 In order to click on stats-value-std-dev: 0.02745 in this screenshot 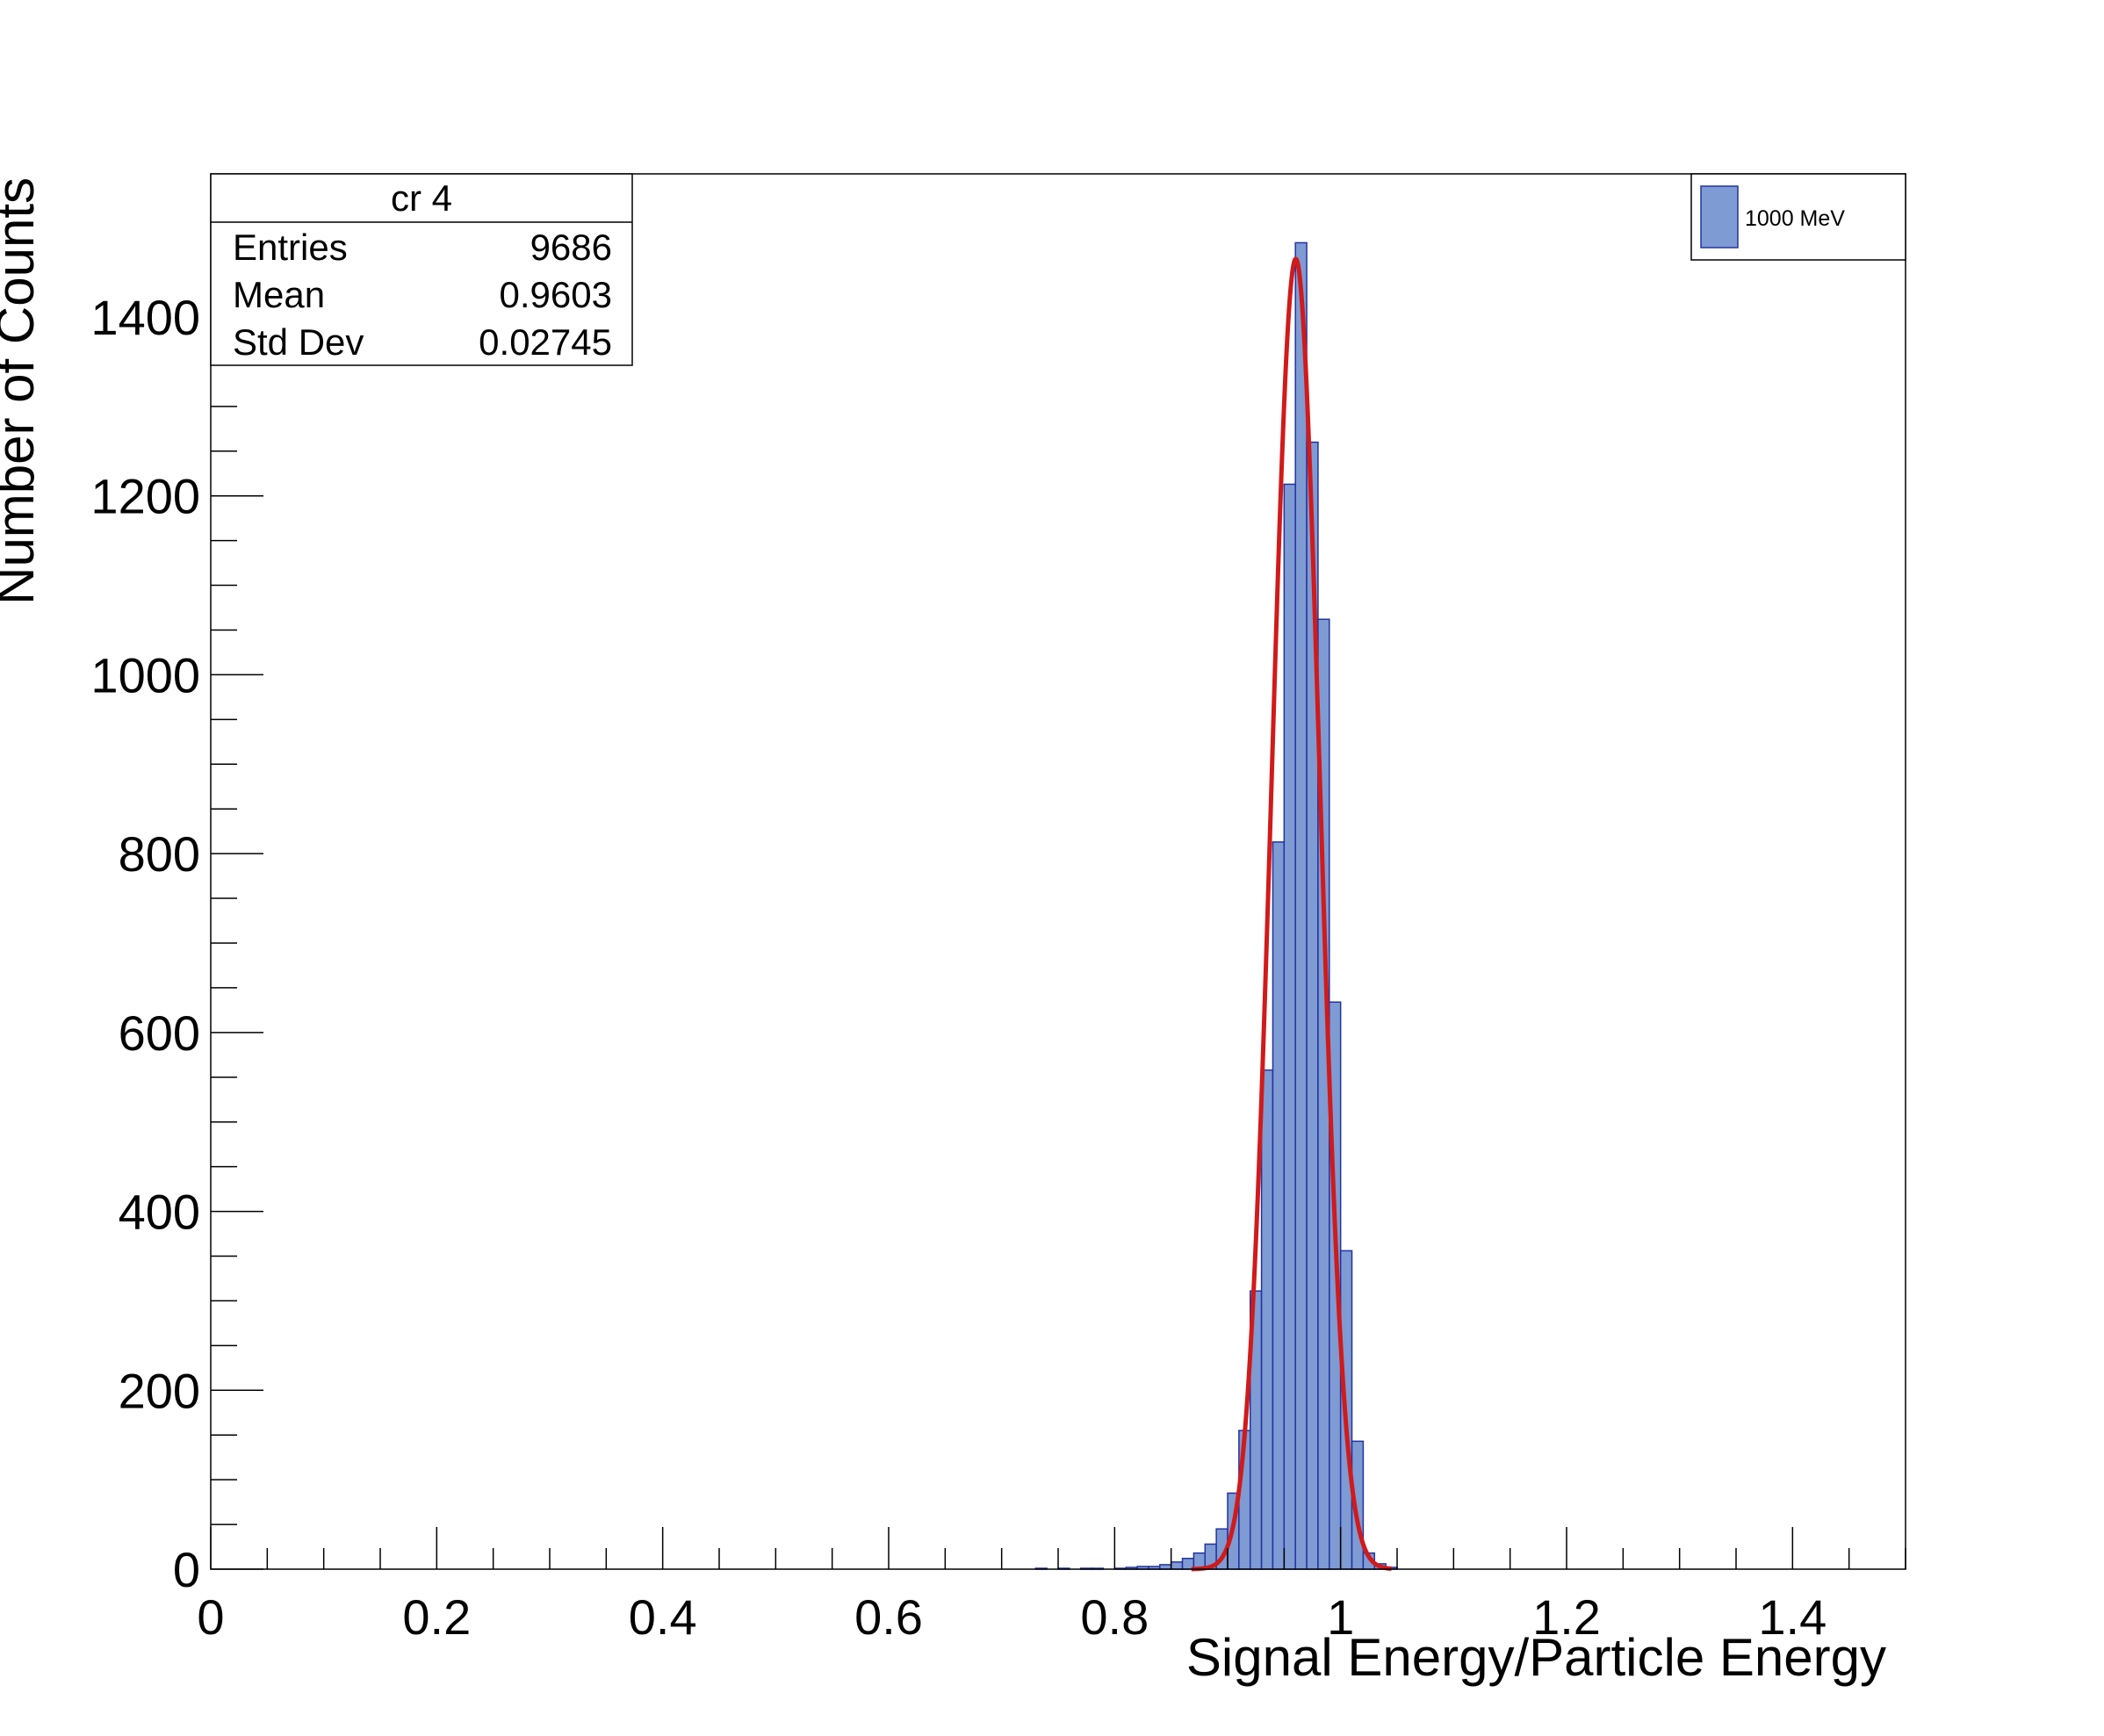, I will do `click(545, 342)`.